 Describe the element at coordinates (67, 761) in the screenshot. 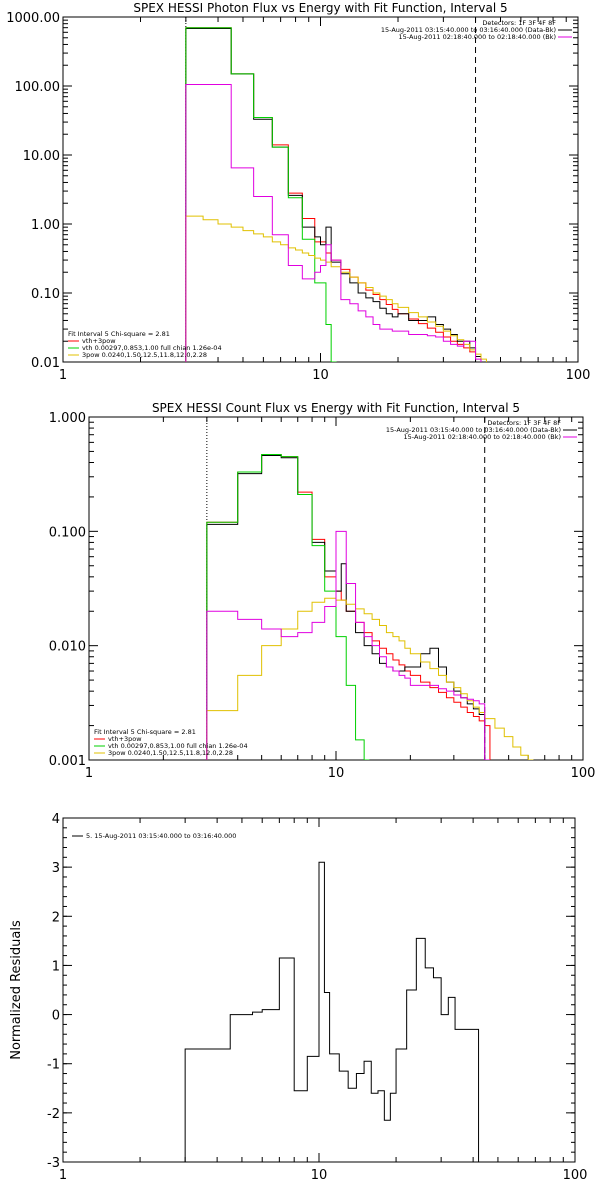

I see `y-tick-label: 0.001` at that location.